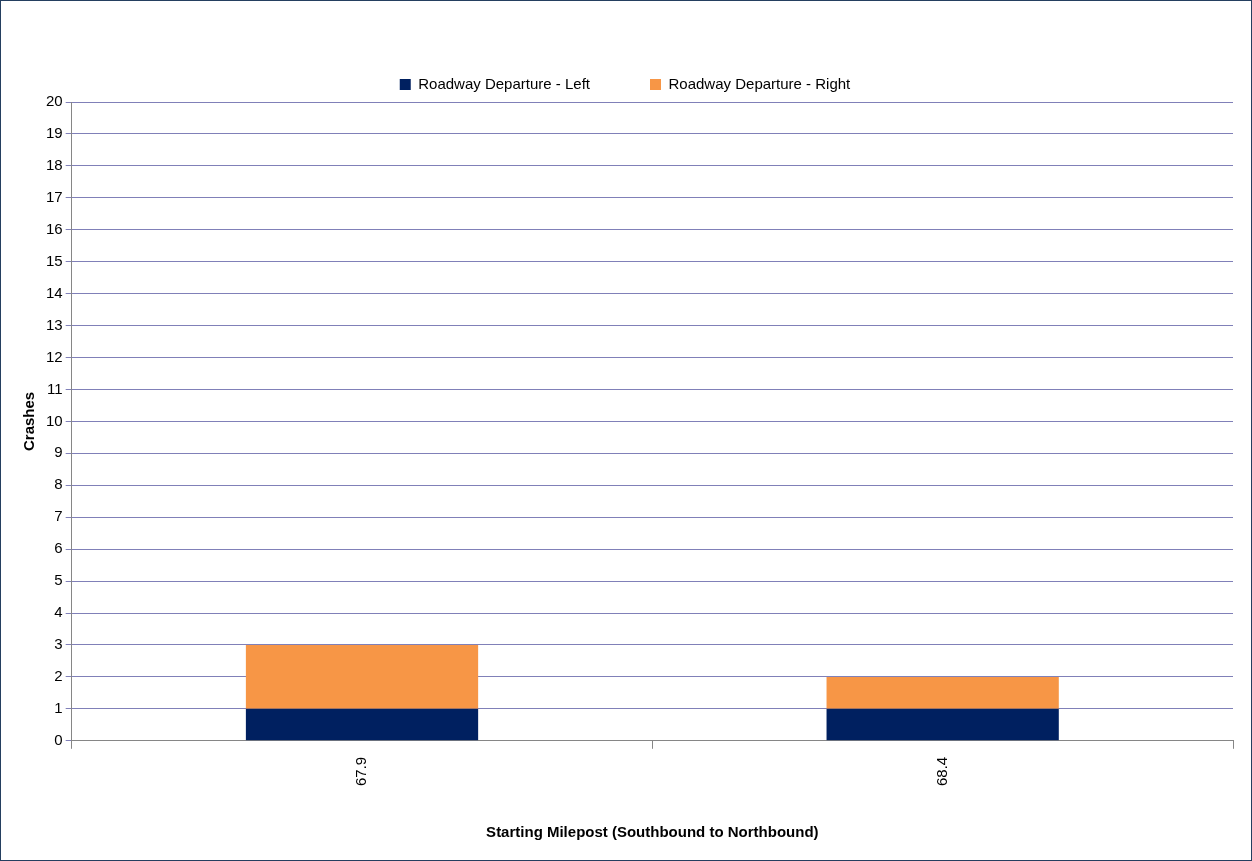  What do you see at coordinates (54, 196) in the screenshot?
I see `y-tick-label: 17` at bounding box center [54, 196].